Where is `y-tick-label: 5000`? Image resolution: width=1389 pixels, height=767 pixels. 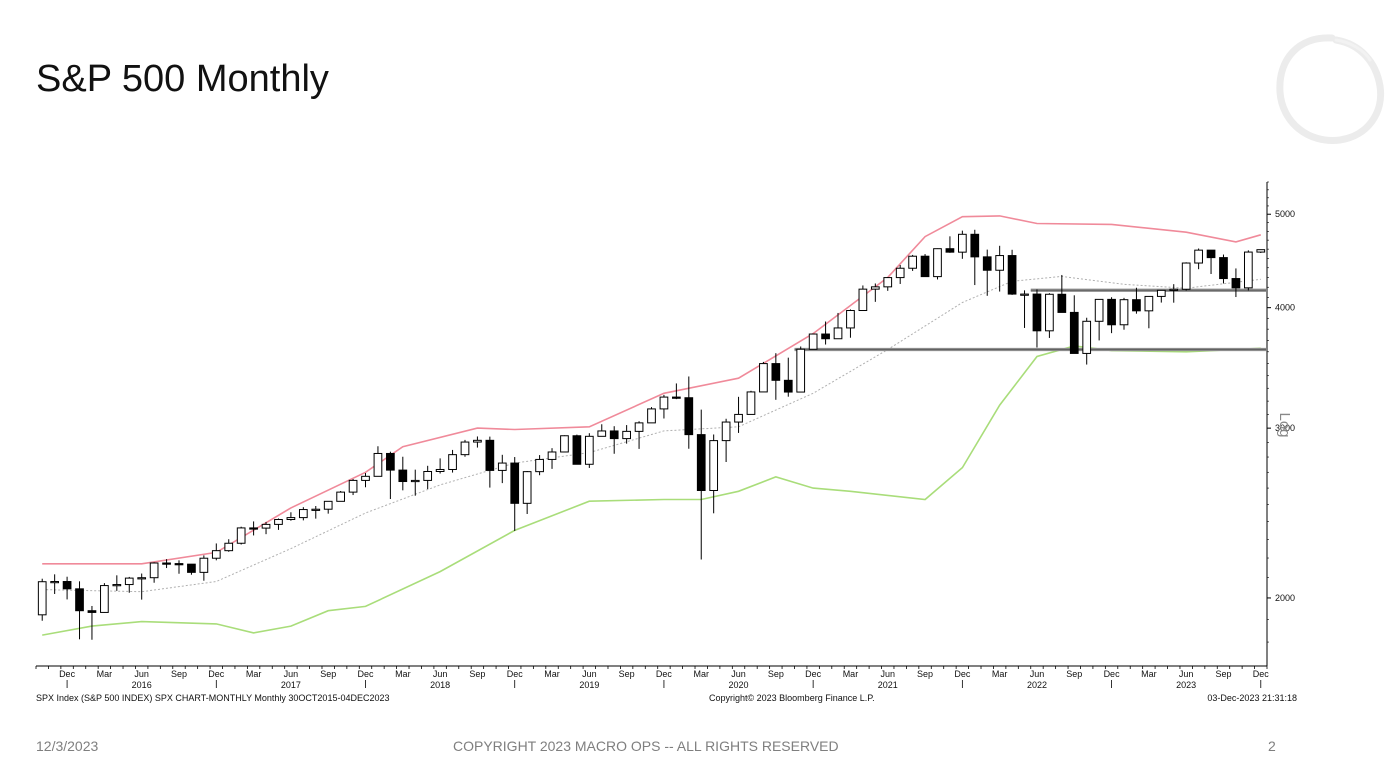
y-tick-label: 5000 is located at coordinates (1285, 214).